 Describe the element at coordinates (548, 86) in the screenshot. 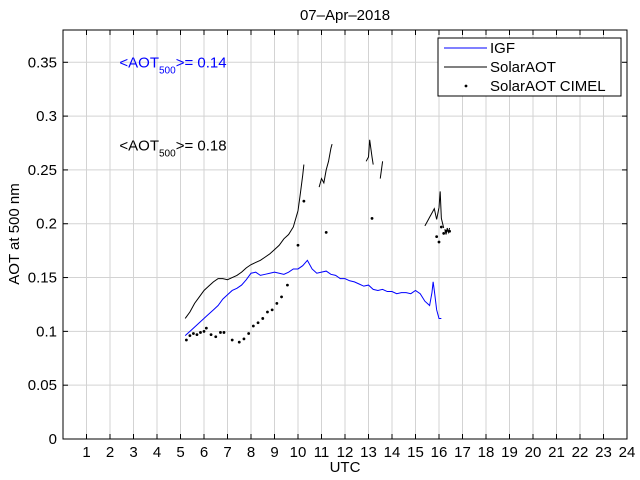

I see `legend-cimel-label: SolarAOT CIMEL` at that location.